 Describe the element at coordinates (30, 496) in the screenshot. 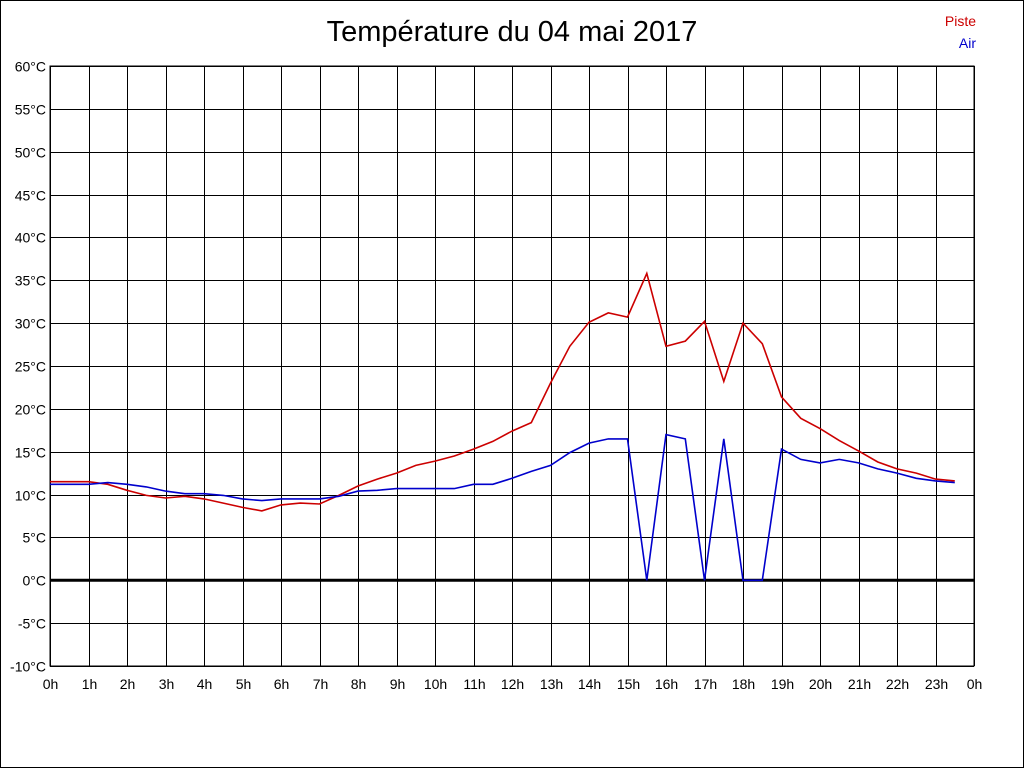

I see `y-tick-label: 10°C` at that location.